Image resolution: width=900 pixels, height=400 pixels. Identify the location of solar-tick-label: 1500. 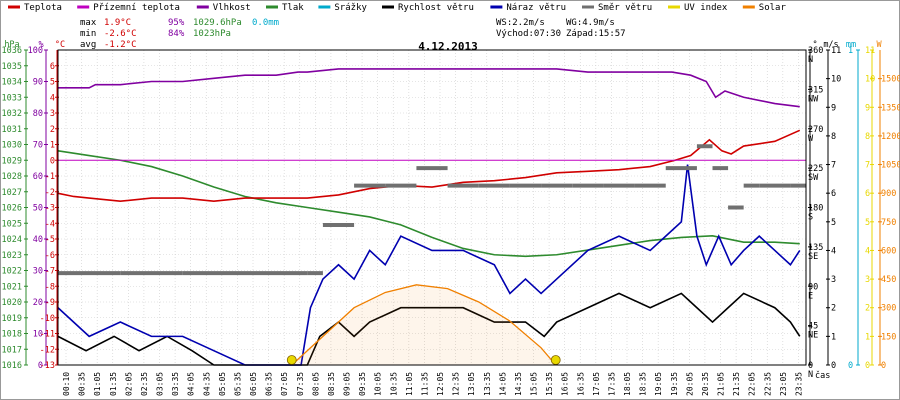
(890, 80).